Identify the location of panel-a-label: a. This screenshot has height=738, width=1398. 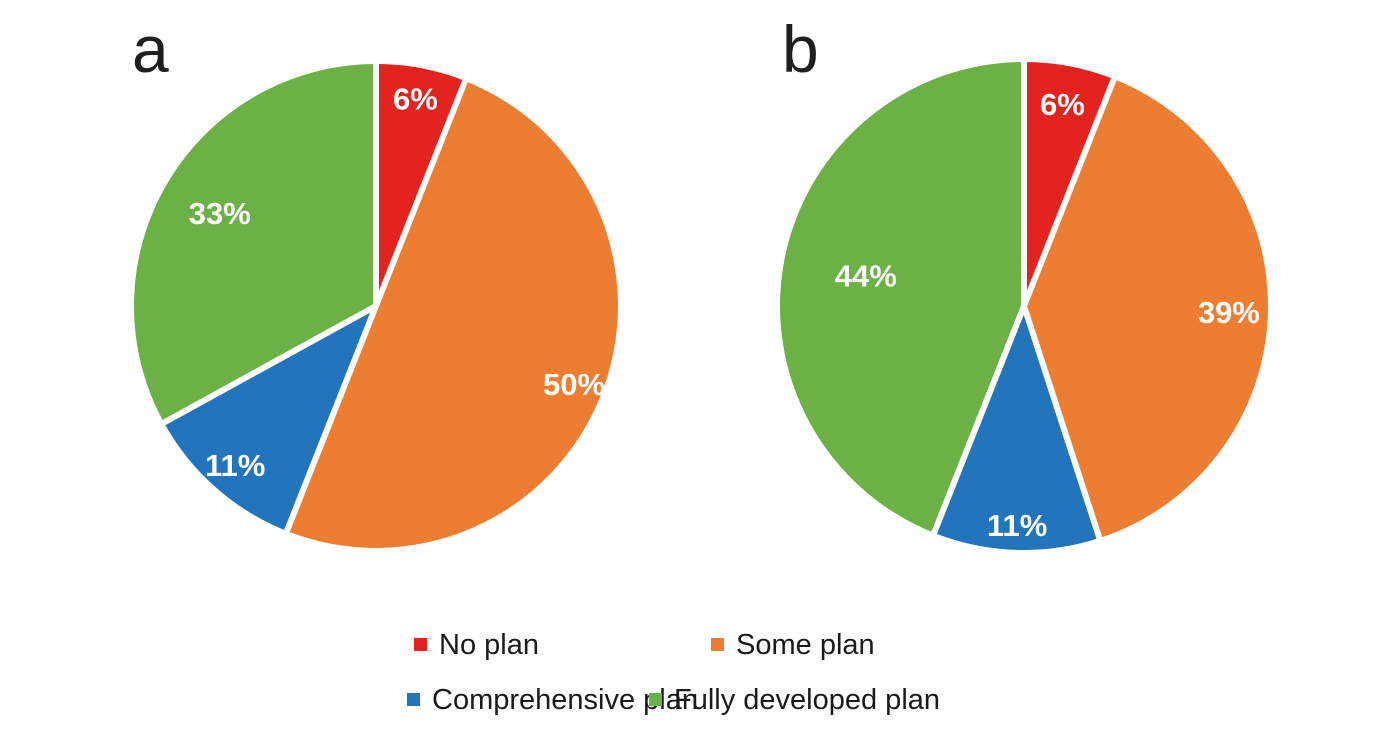
(150, 49).